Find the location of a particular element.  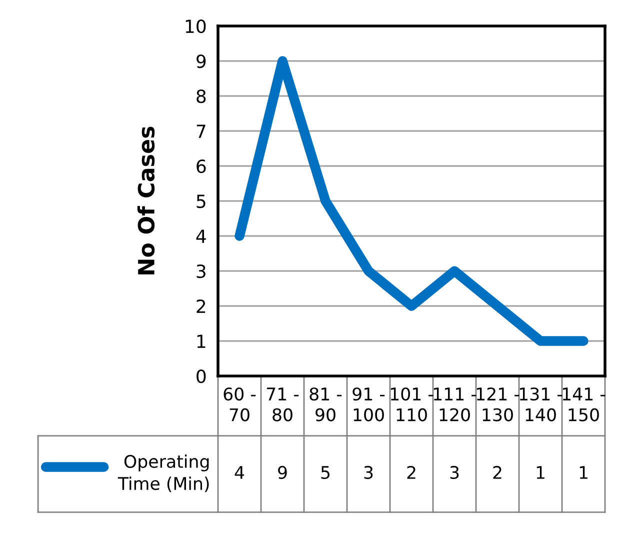

y-tick-label: 6 is located at coordinates (201, 166).